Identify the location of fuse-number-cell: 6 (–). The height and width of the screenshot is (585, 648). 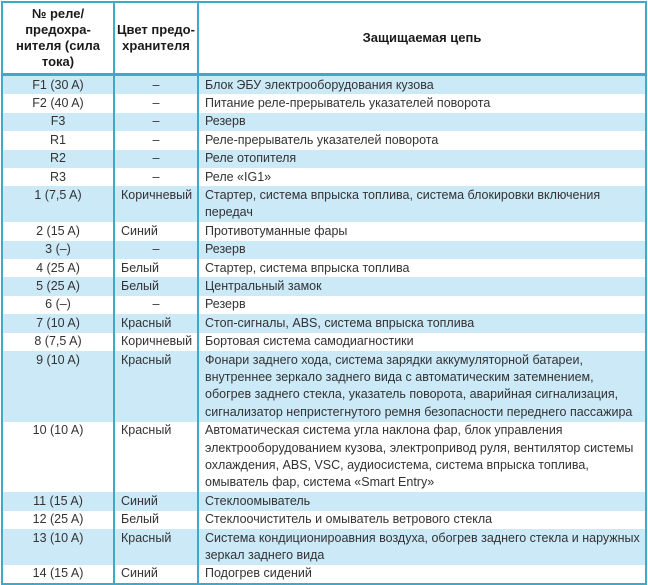
(58, 305).